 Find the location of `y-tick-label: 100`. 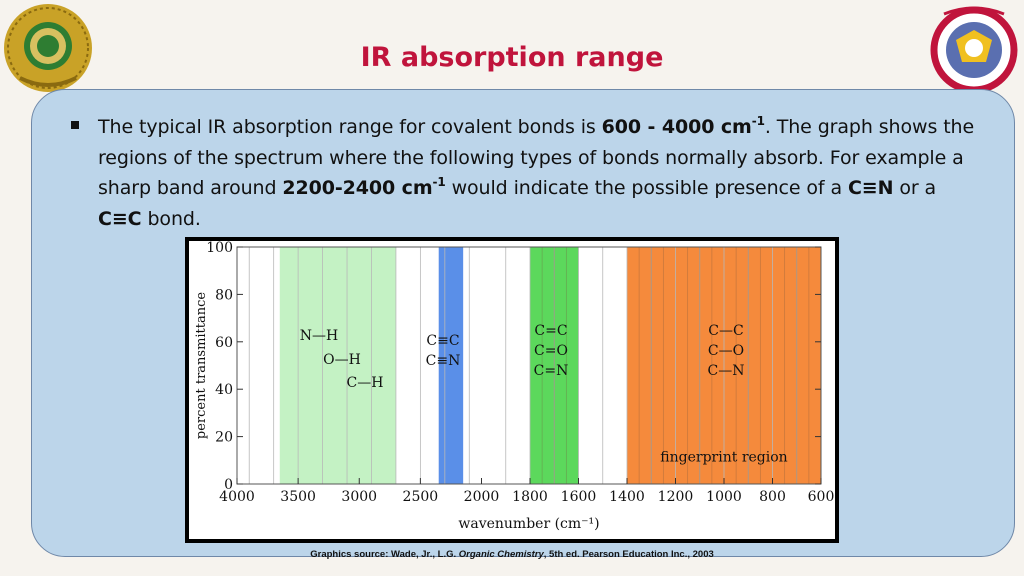

y-tick-label: 100 is located at coordinates (219, 248).